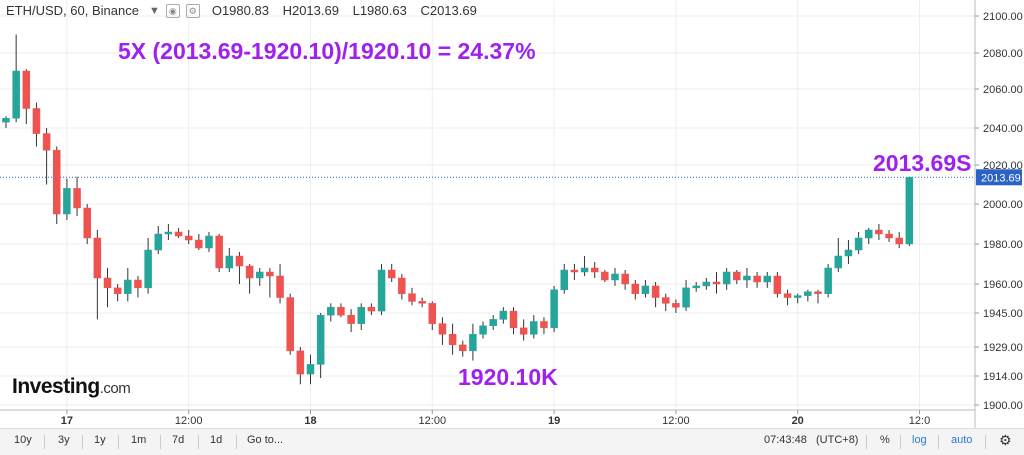  I want to click on range-7d-button: 7d, so click(178, 440).